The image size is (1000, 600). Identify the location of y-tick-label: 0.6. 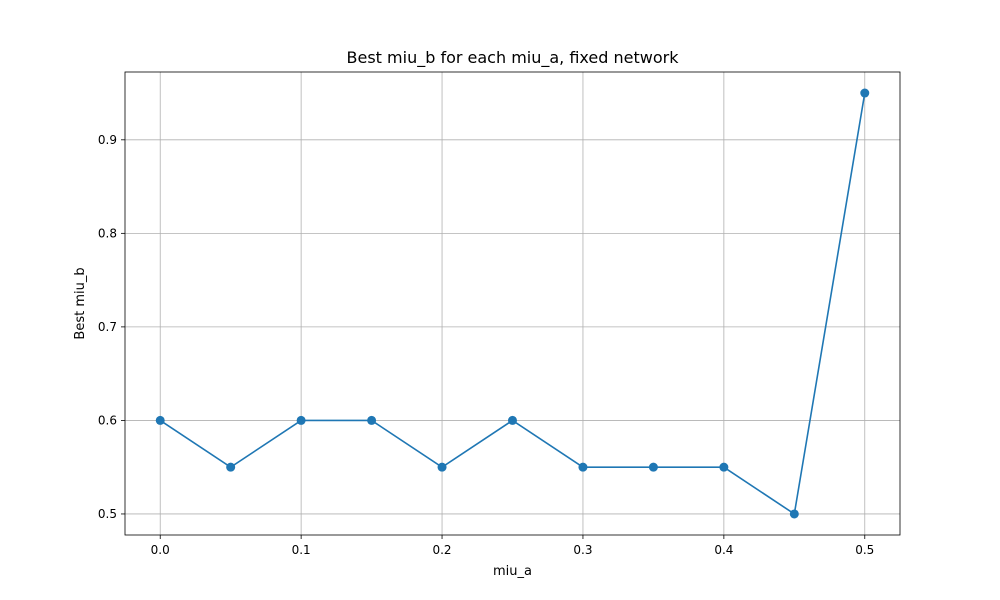
(107, 420).